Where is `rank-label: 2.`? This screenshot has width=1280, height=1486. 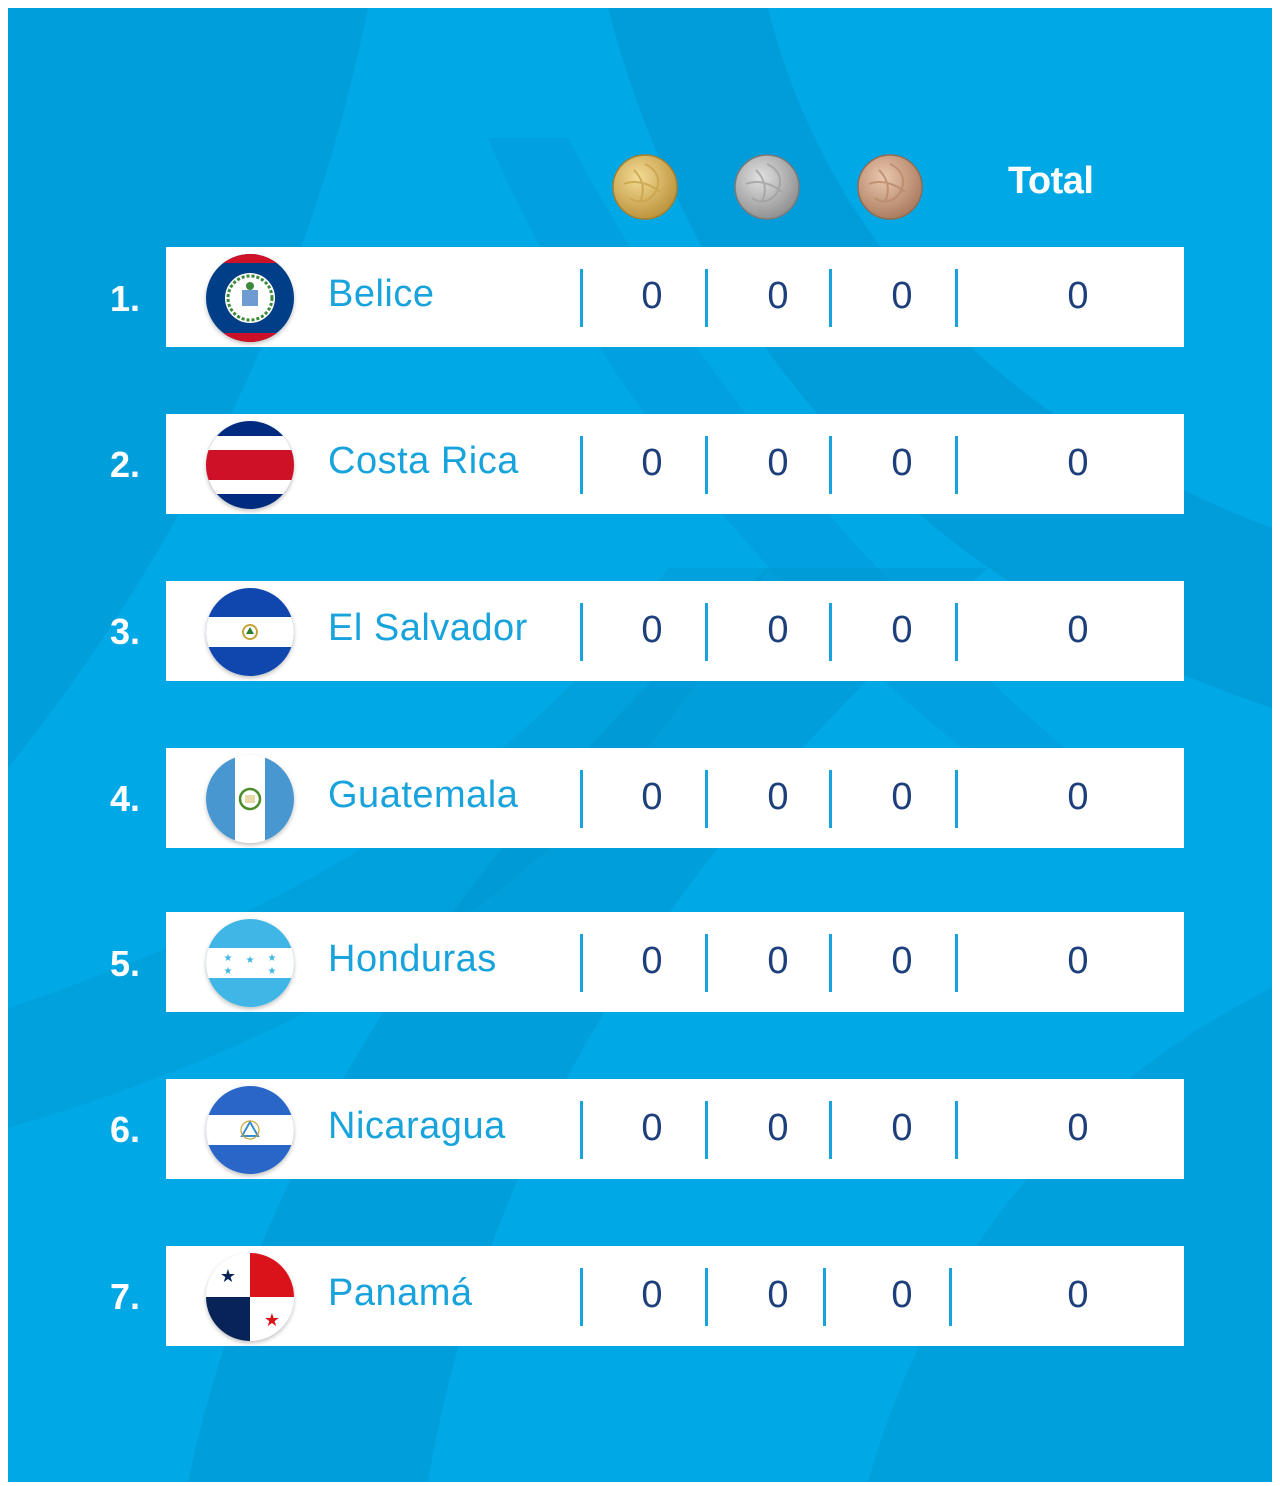
rank-label: 2. is located at coordinates (125, 464).